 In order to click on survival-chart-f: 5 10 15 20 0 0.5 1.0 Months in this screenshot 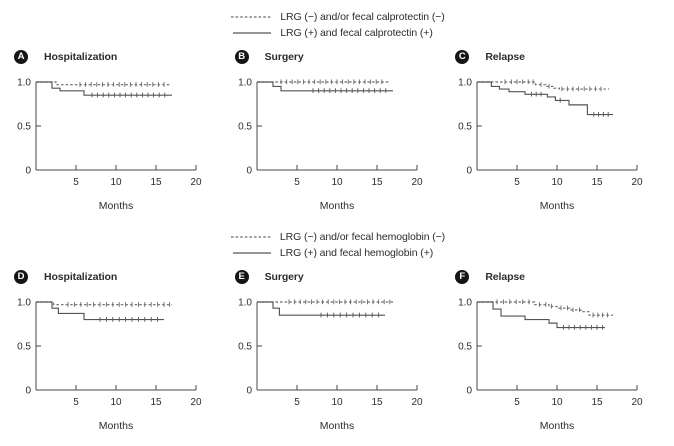, I will do `click(550, 365)`.